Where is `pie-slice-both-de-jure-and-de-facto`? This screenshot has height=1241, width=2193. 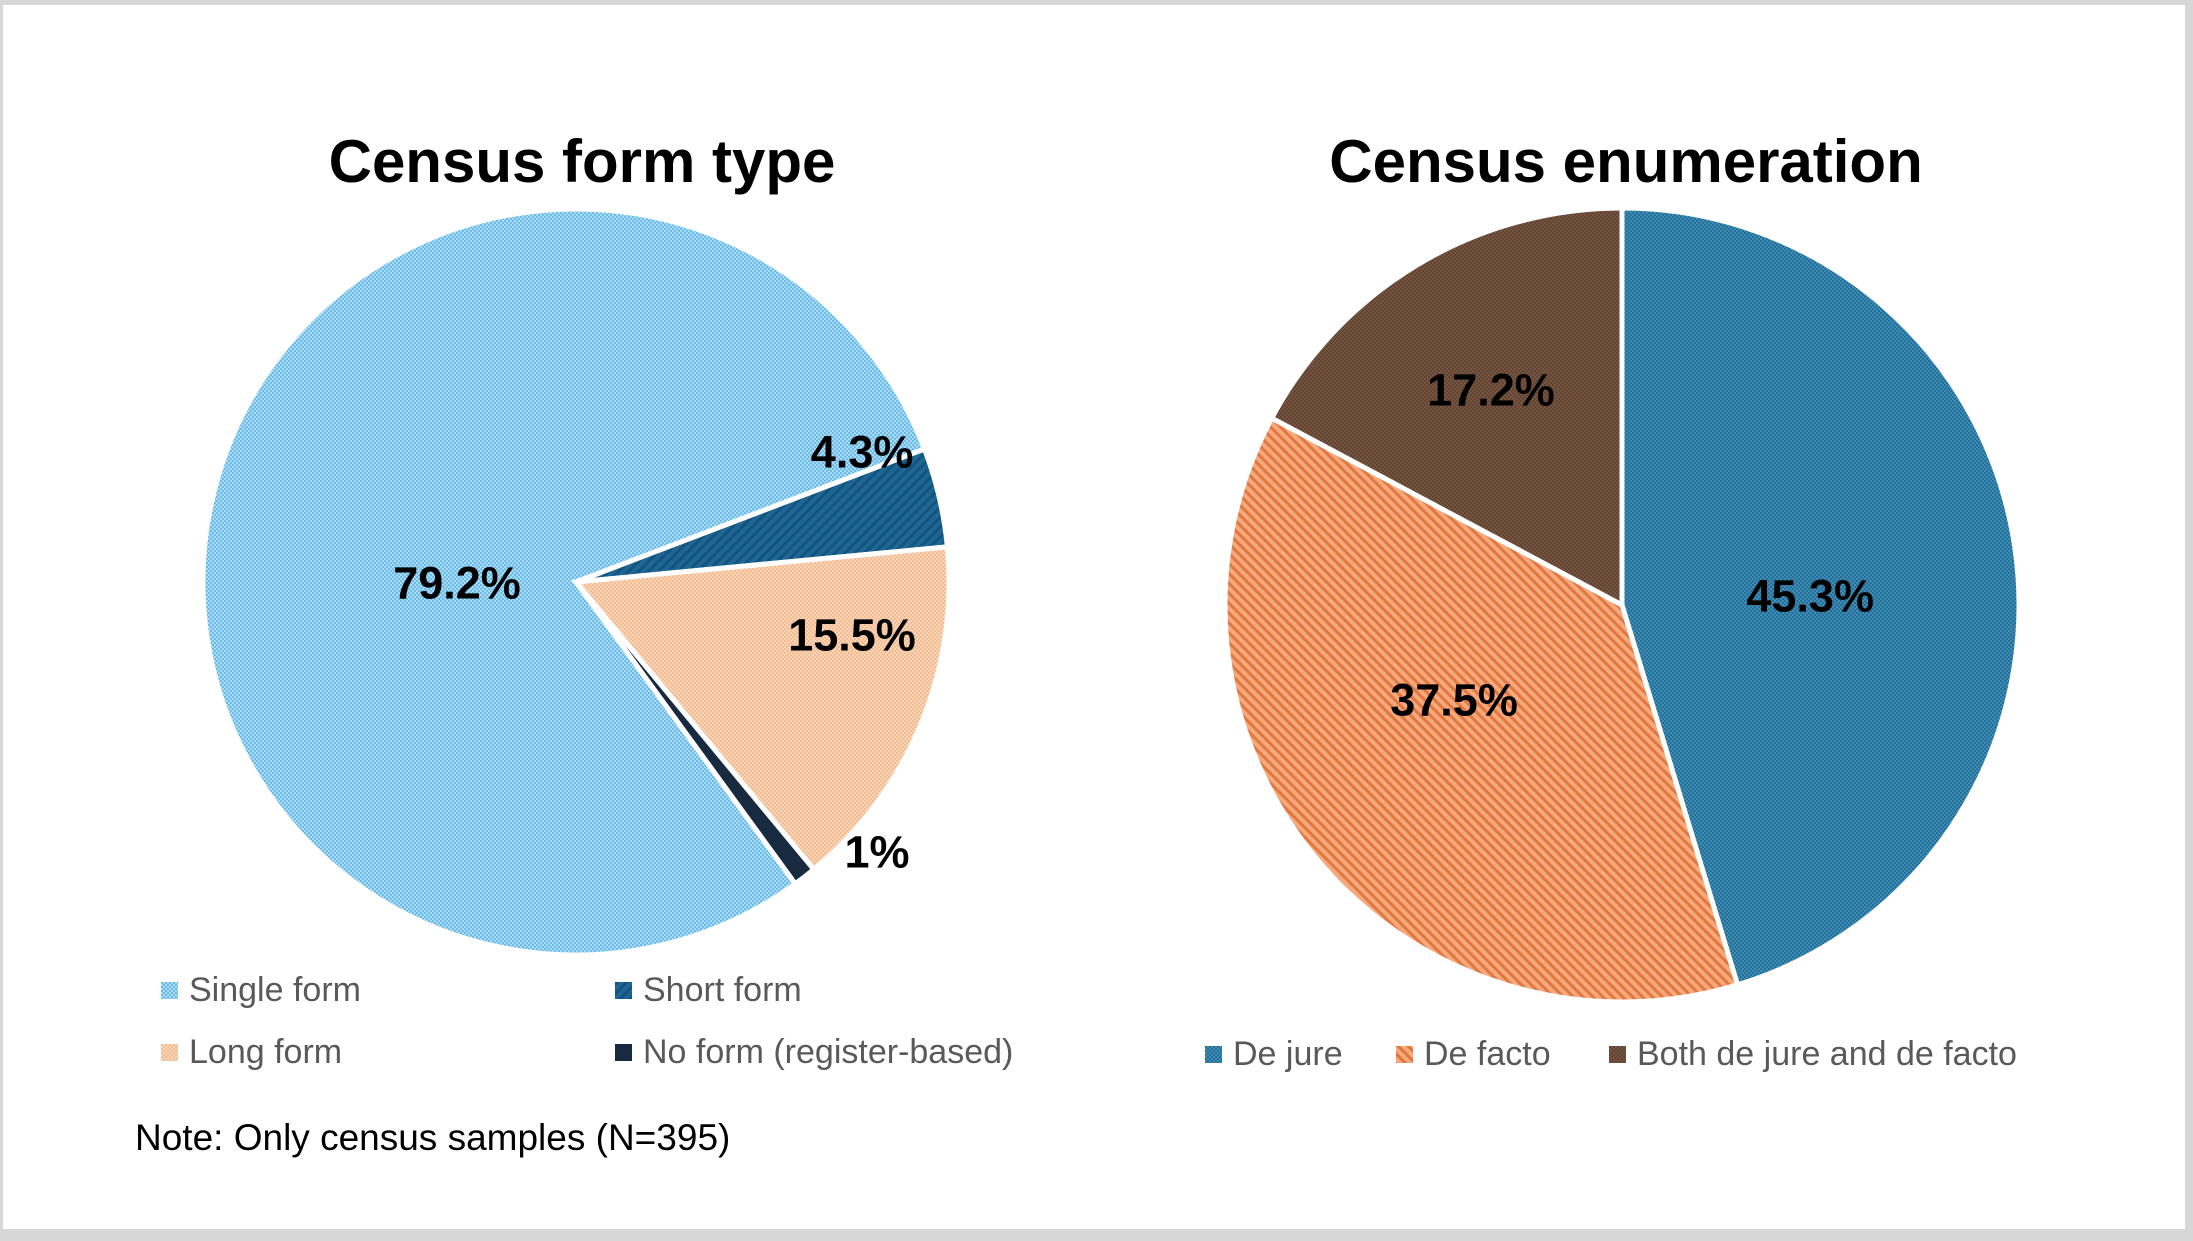
pie-slice-both-de-jure-and-de-facto is located at coordinates (1446, 407).